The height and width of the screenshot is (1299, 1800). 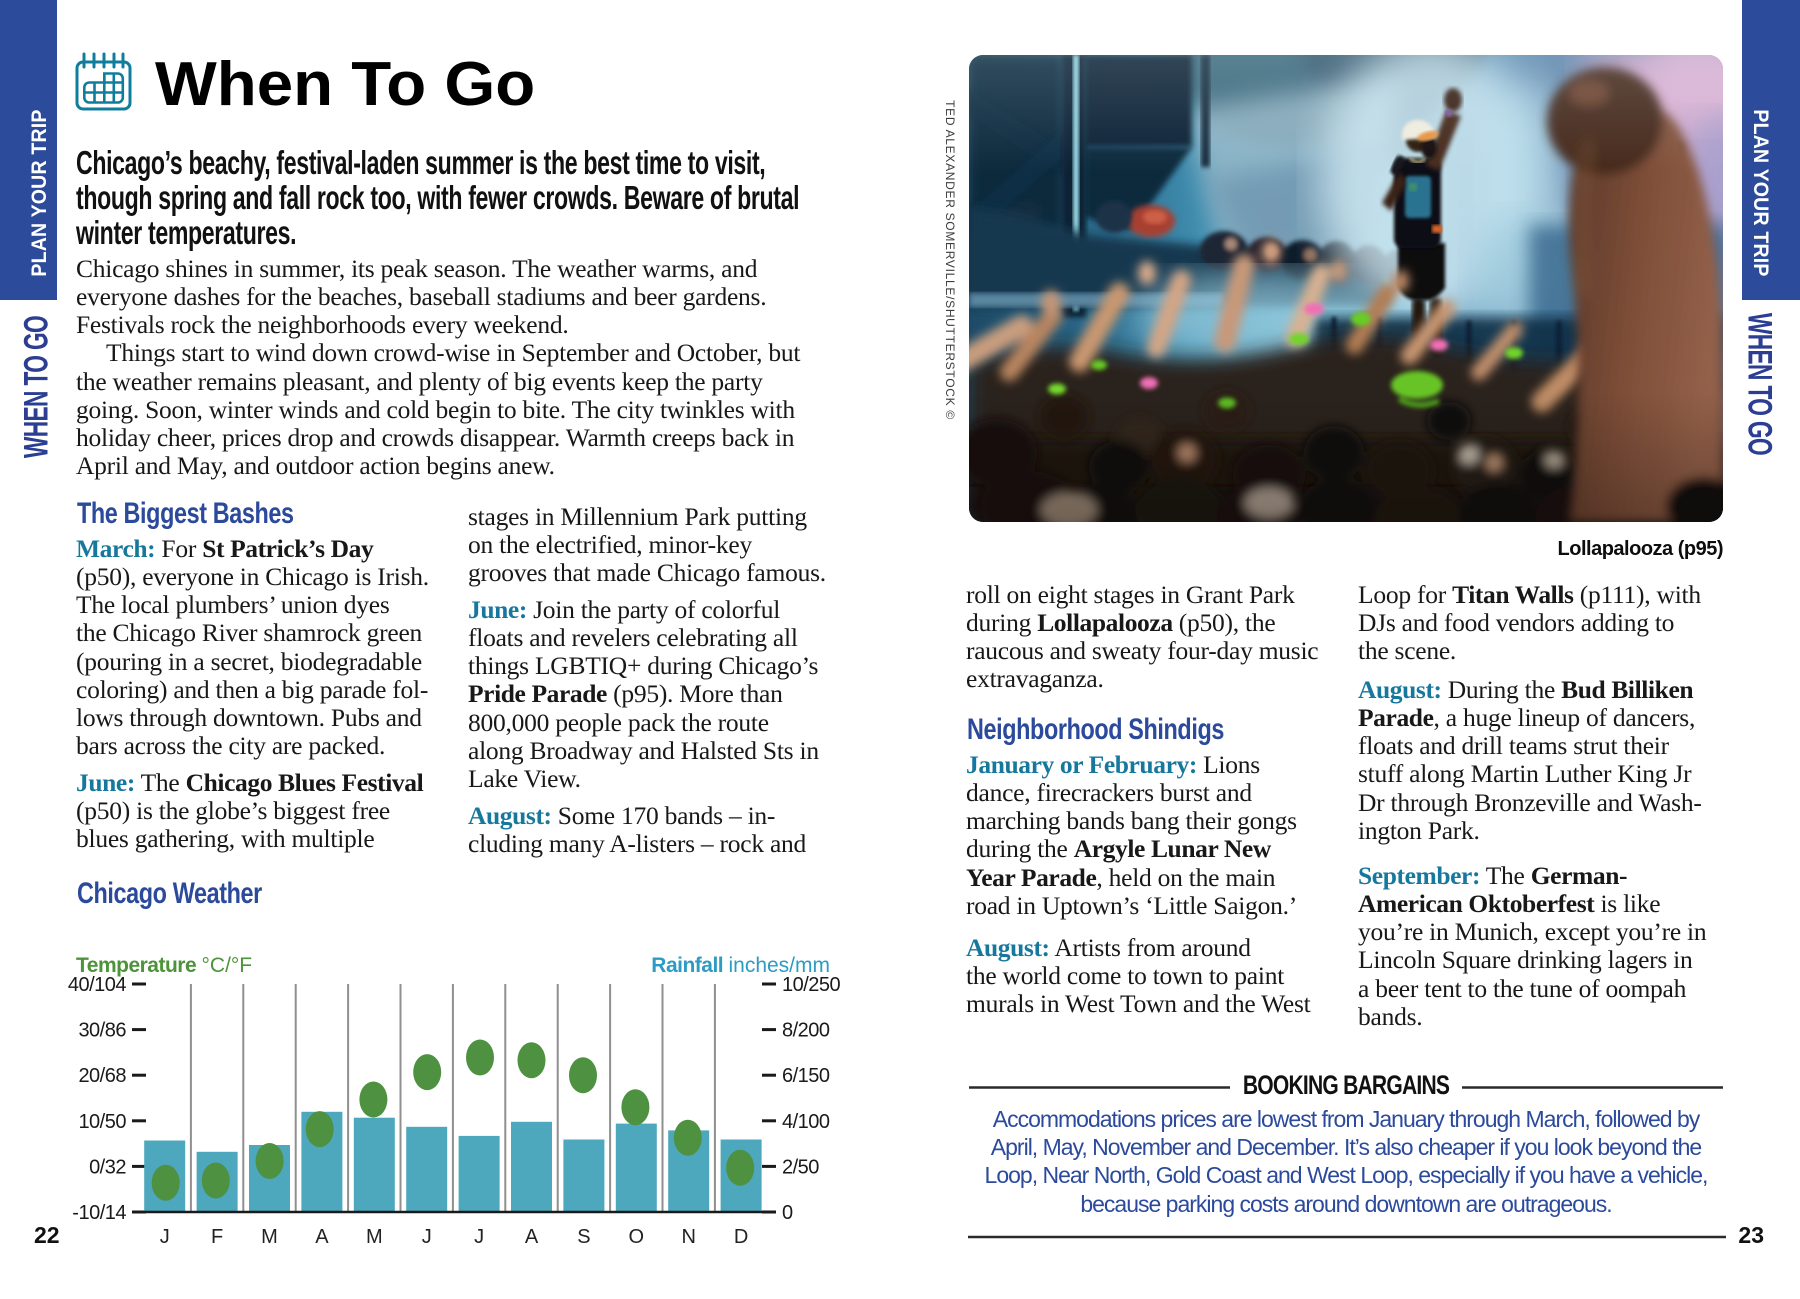 What do you see at coordinates (741, 1237) in the screenshot?
I see `svg-text: D` at bounding box center [741, 1237].